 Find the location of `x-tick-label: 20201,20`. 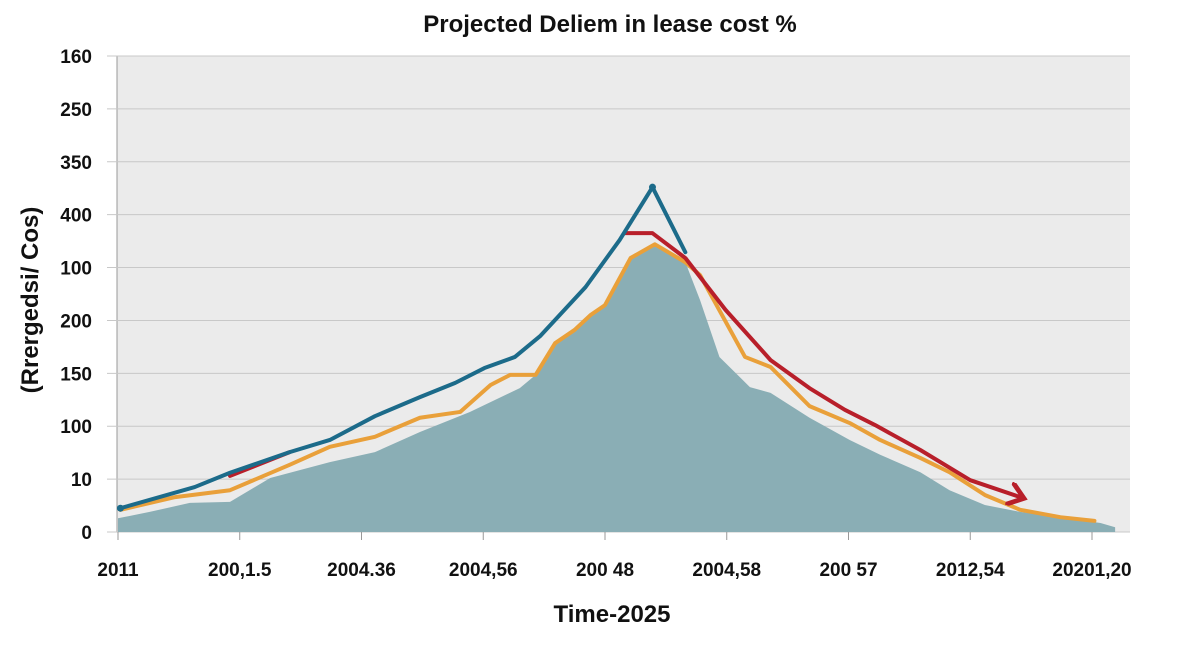

x-tick-label: 20201,20 is located at coordinates (1091, 570).